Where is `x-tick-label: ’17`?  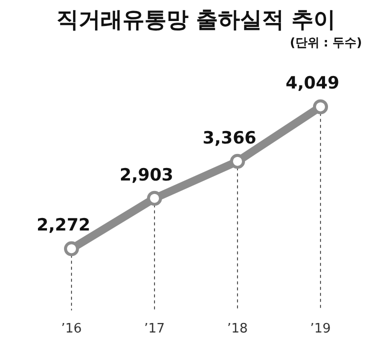
x-tick-label: ’17 is located at coordinates (154, 329).